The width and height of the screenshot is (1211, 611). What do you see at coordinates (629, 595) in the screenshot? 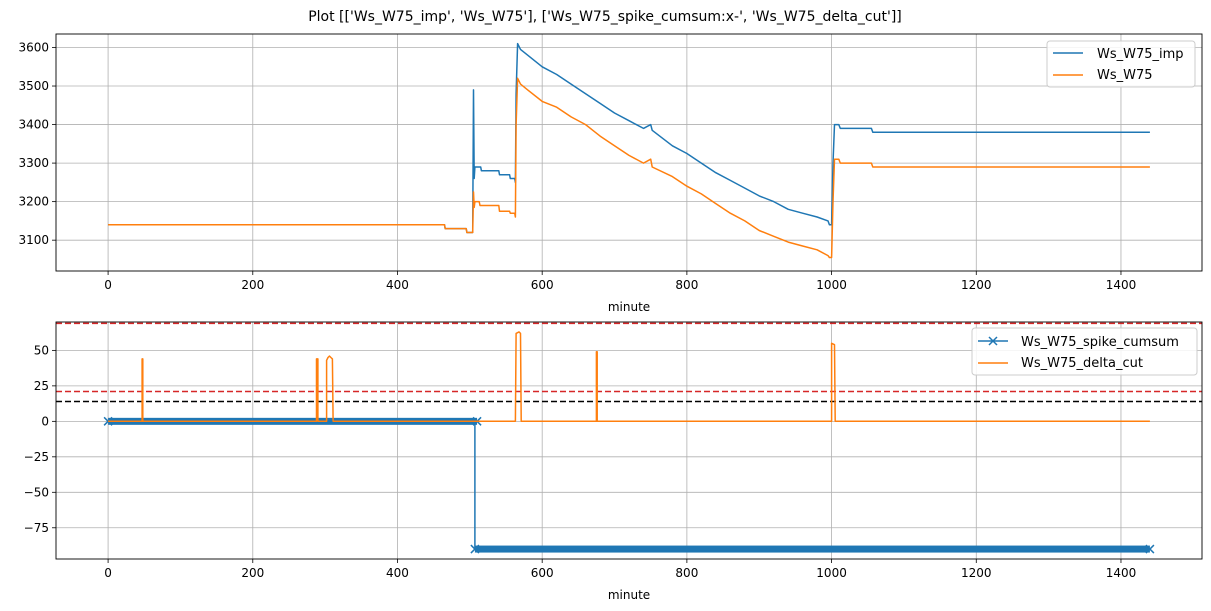
I see `bottom-x-axis-label: minute` at bounding box center [629, 595].